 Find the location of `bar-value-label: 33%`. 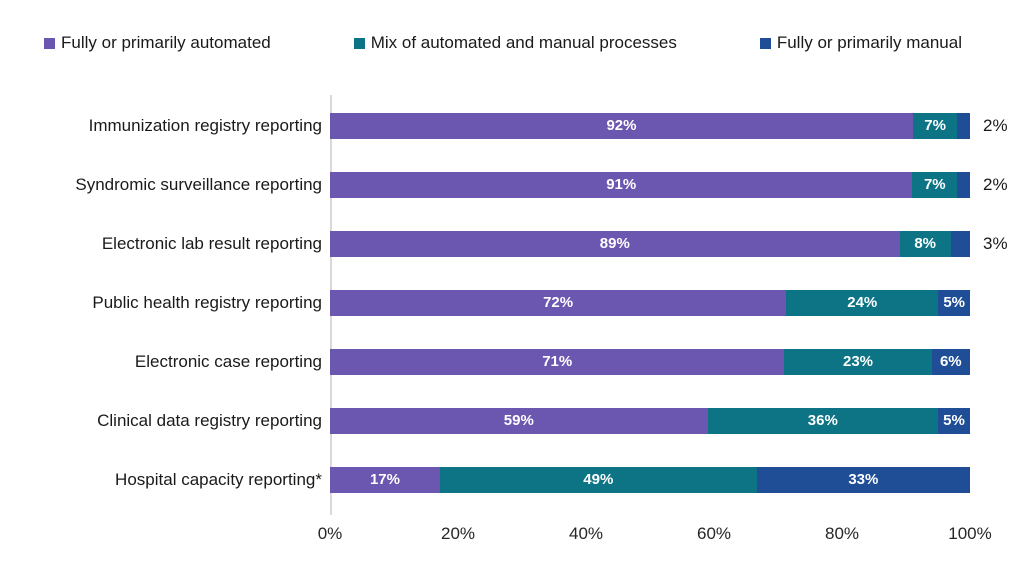

bar-value-label: 33% is located at coordinates (863, 479).